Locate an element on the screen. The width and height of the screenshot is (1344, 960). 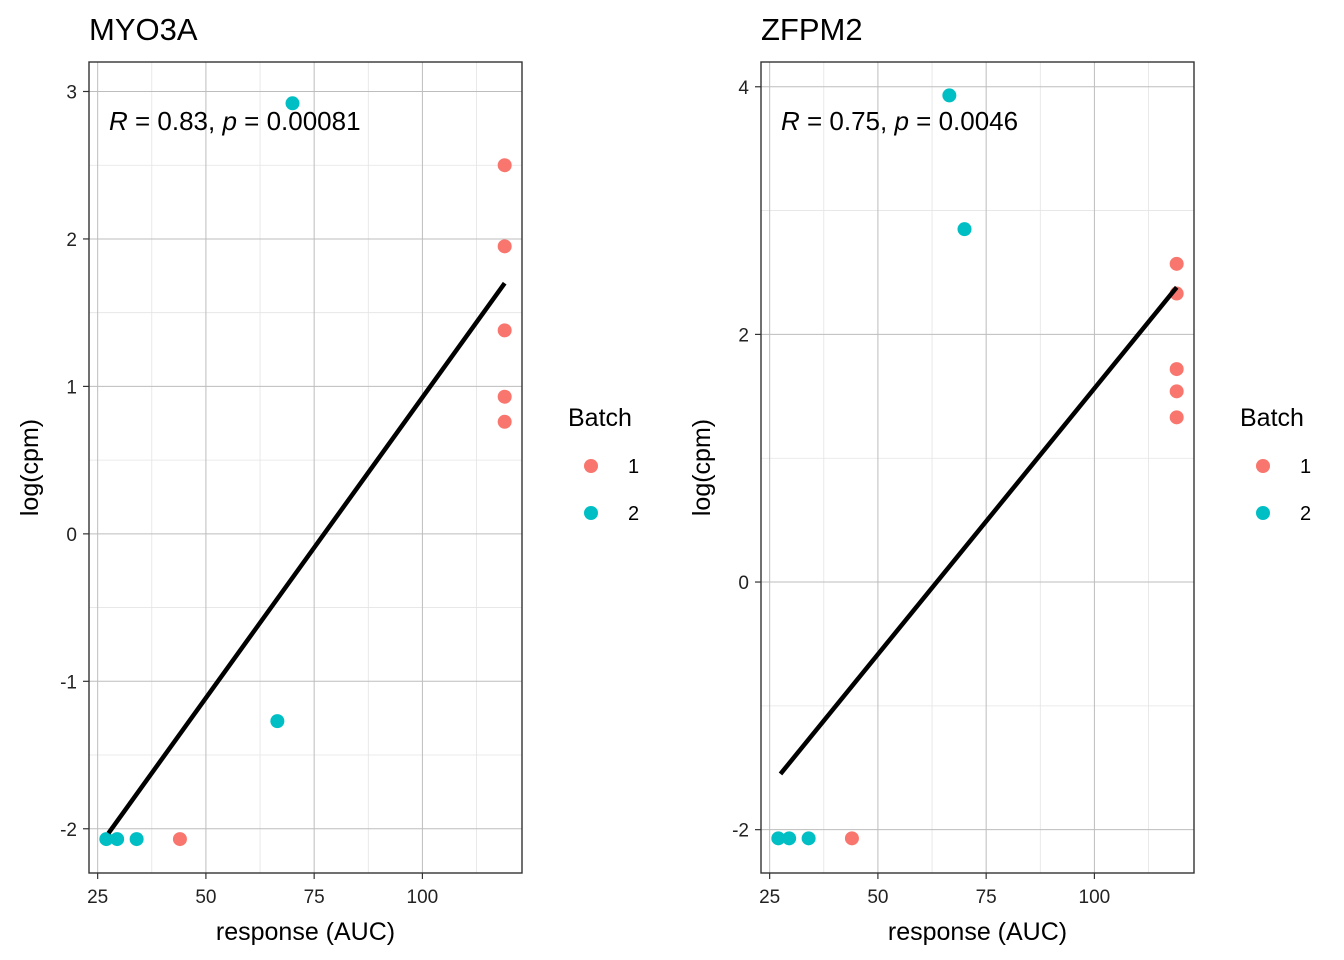
p-value: = 0.00081 is located at coordinates (299, 121).